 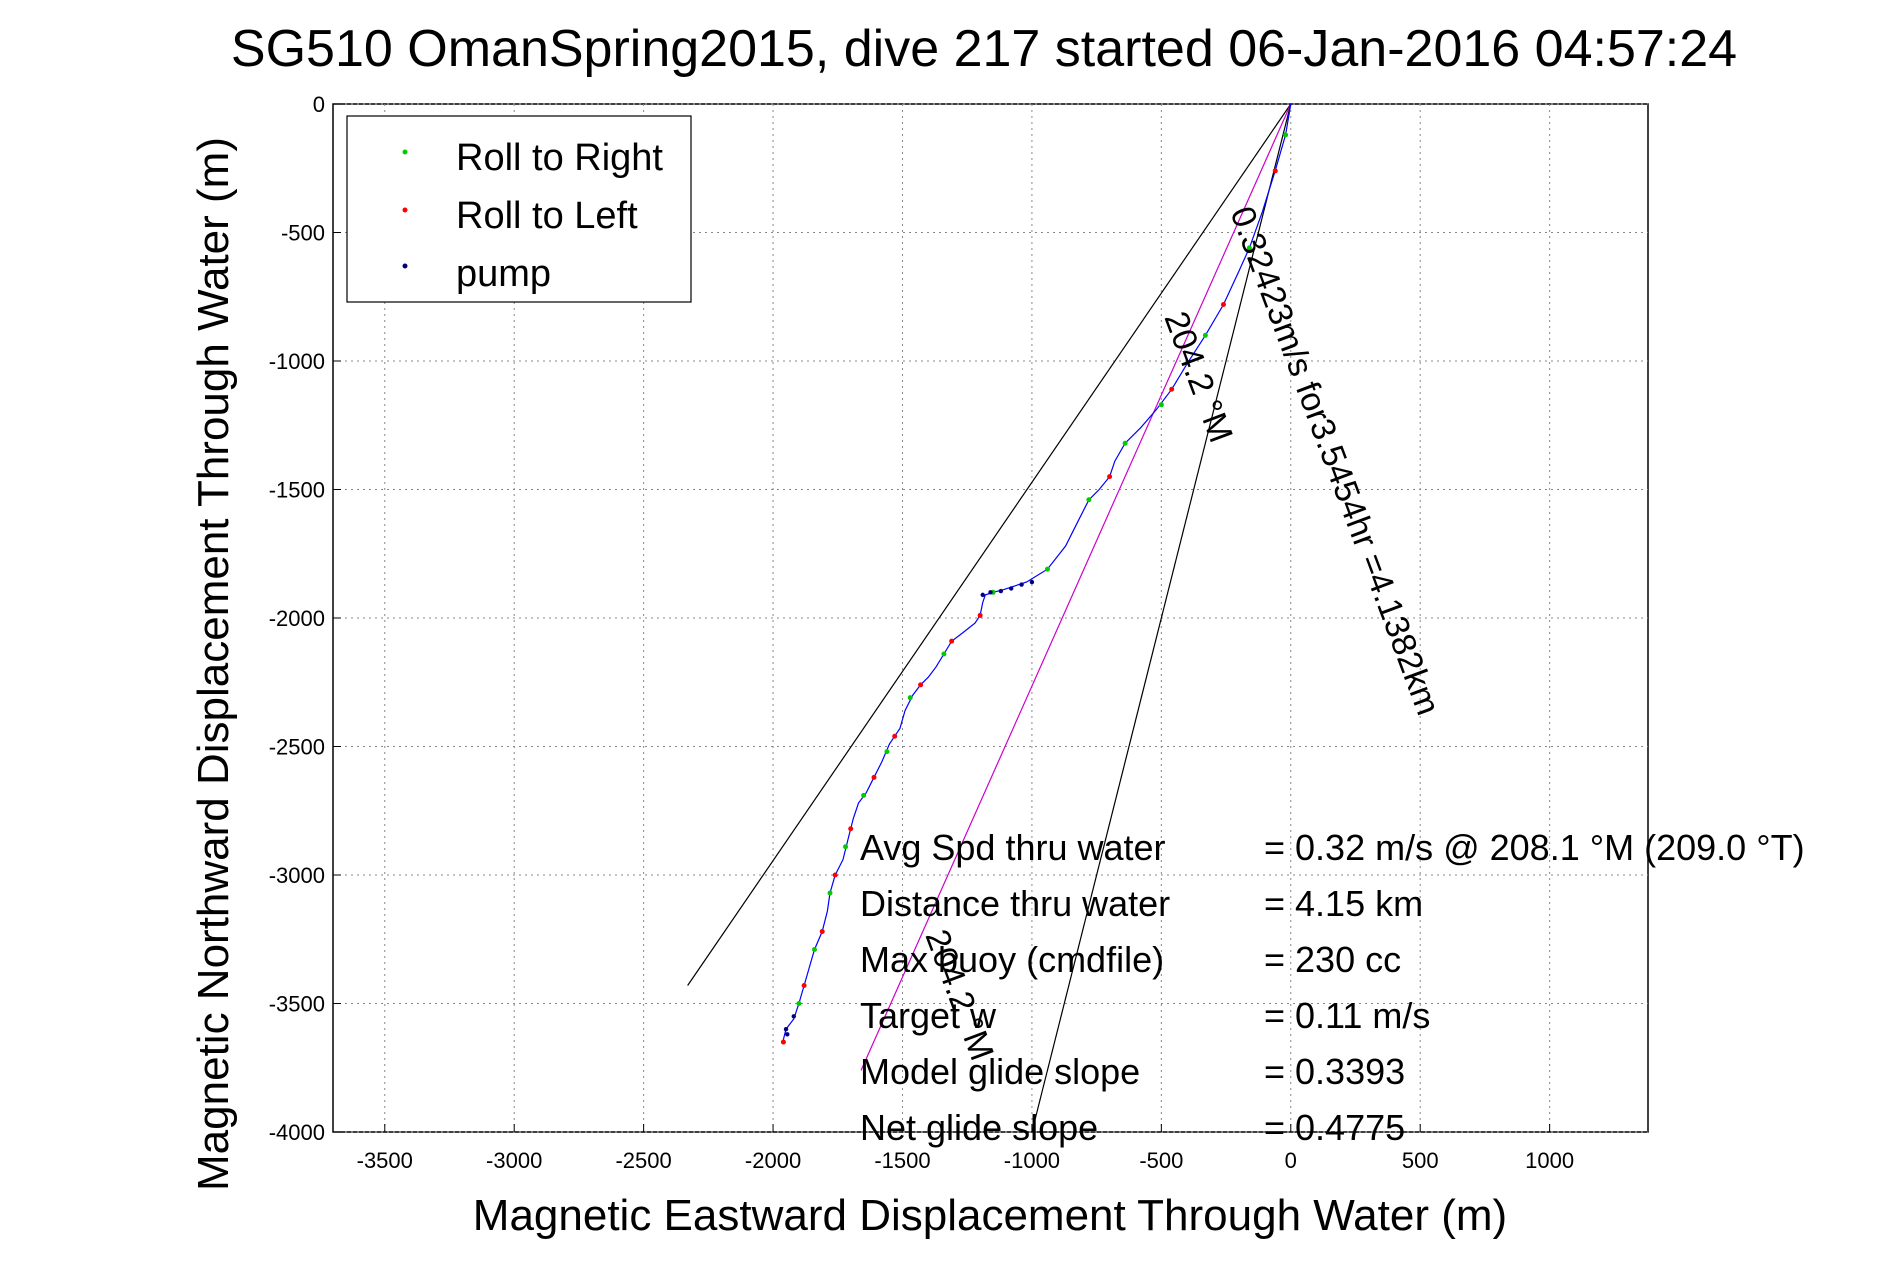 What do you see at coordinates (385, 1160) in the screenshot?
I see `x-tick-label: -3500` at bounding box center [385, 1160].